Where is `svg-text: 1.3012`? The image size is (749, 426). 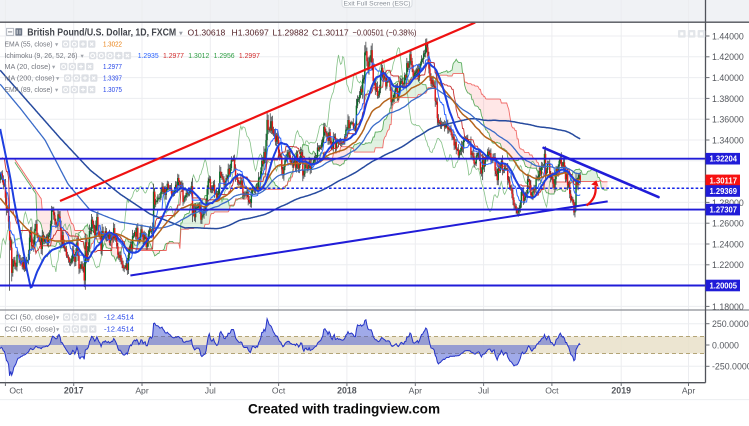 svg-text: 1.3012 is located at coordinates (198, 56).